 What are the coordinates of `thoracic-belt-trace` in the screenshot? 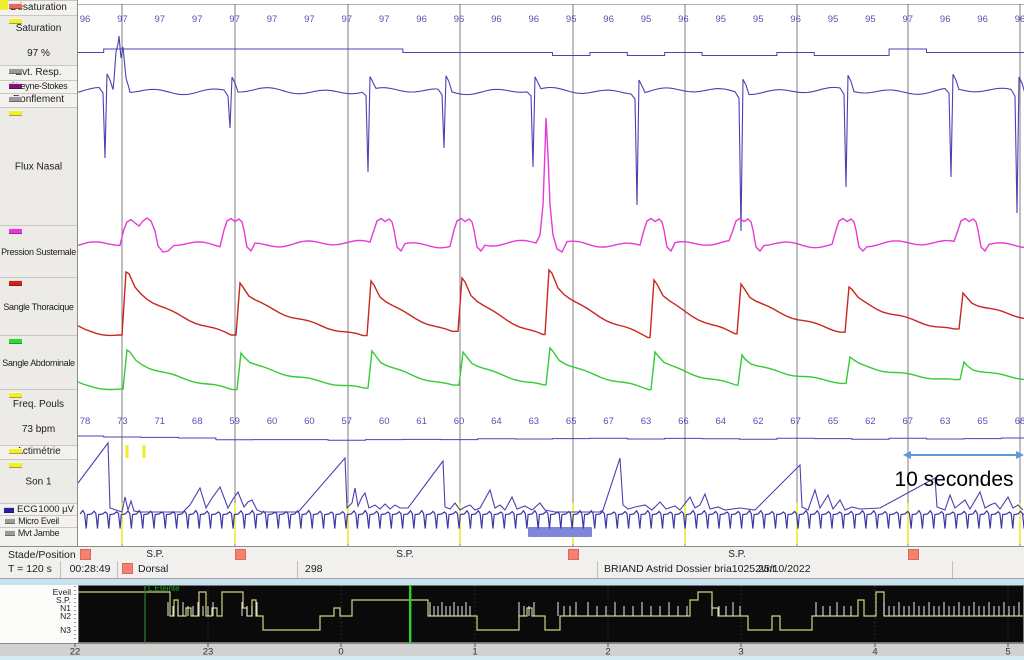 It's located at (550, 303).